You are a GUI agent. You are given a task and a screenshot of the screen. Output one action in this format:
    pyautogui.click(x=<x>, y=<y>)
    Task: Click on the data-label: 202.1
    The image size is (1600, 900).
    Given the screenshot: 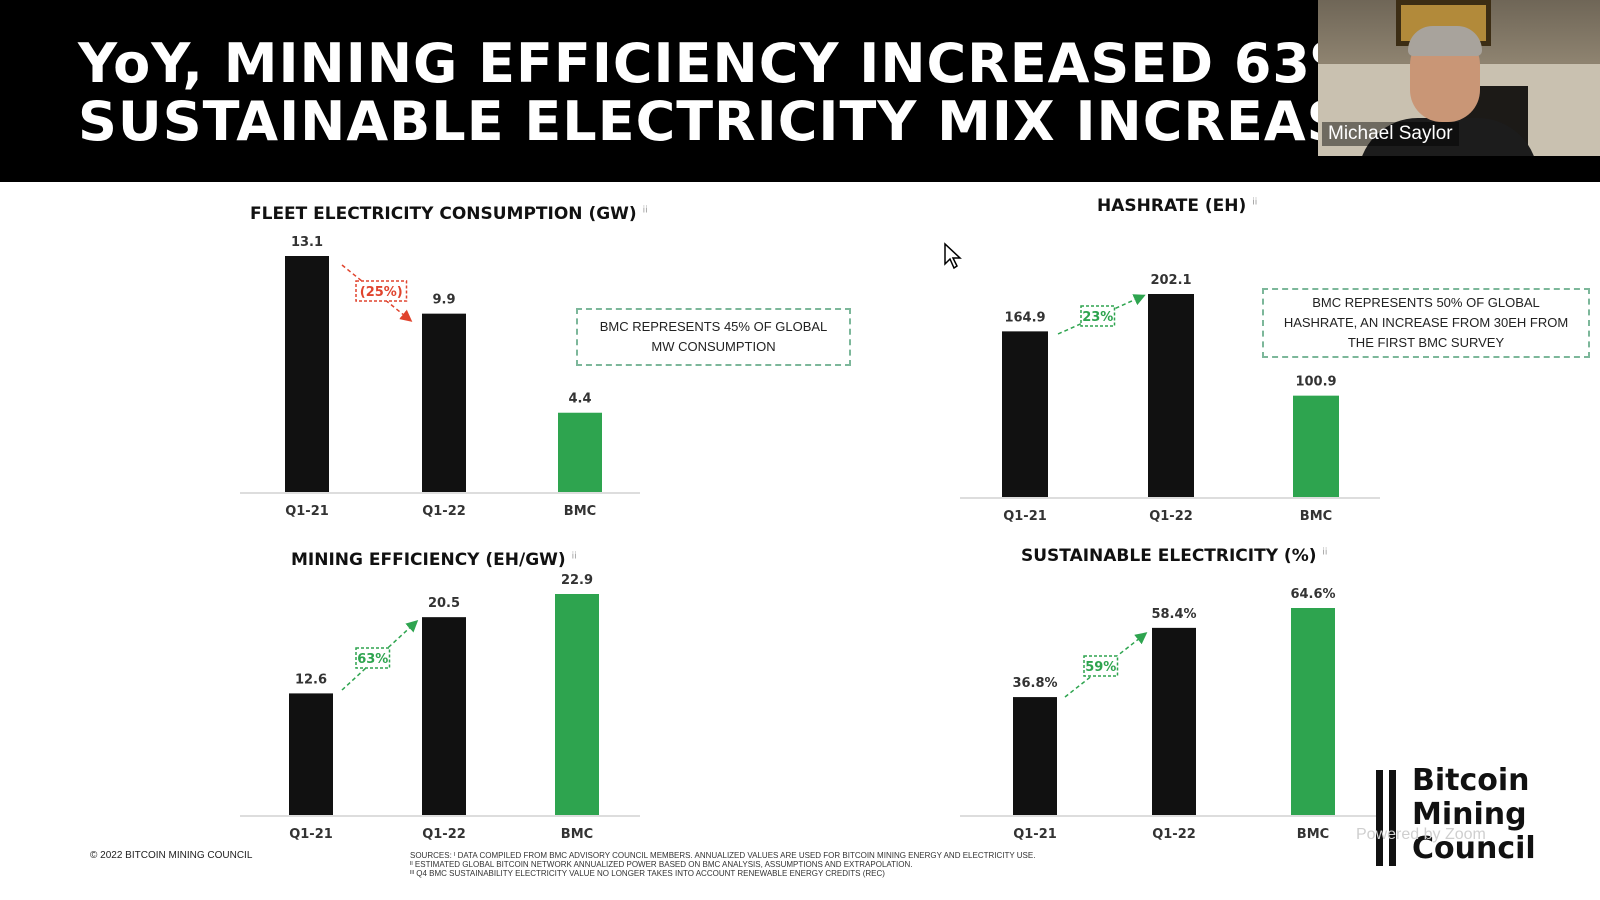 What is the action you would take?
    pyautogui.click(x=1170, y=280)
    